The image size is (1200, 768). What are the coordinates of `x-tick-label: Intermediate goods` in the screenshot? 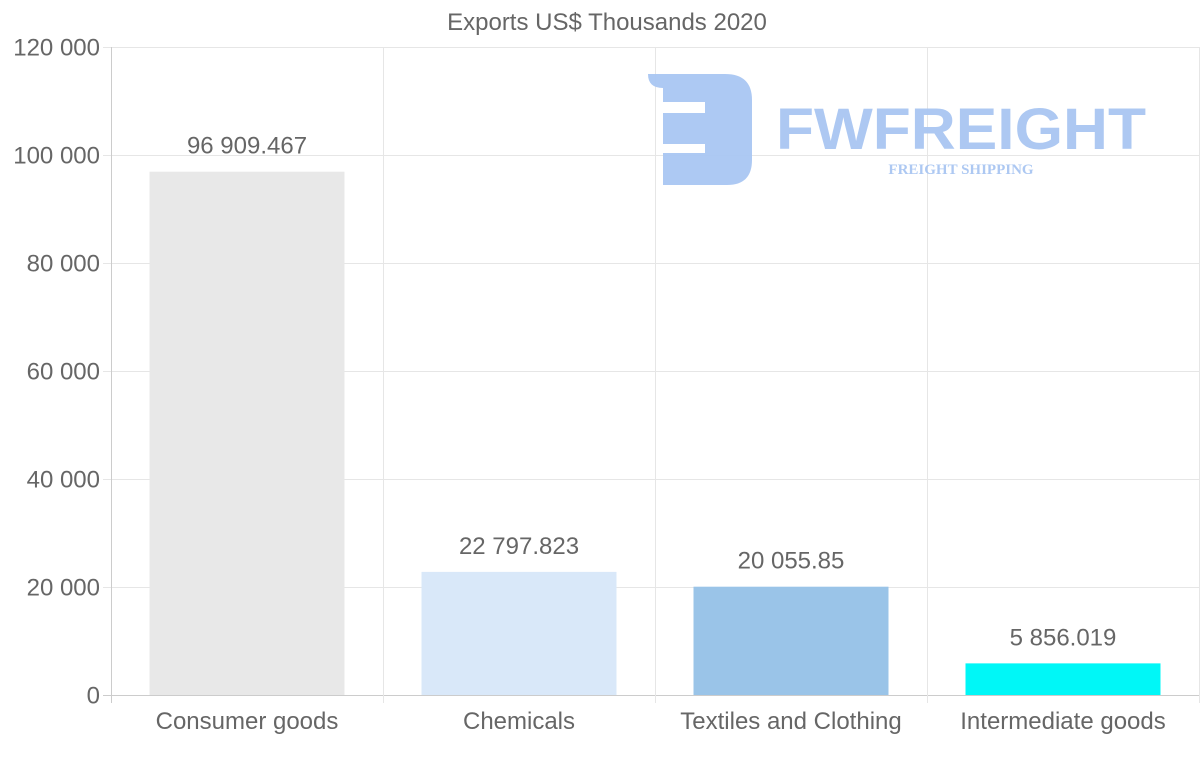 It's located at (1062, 721).